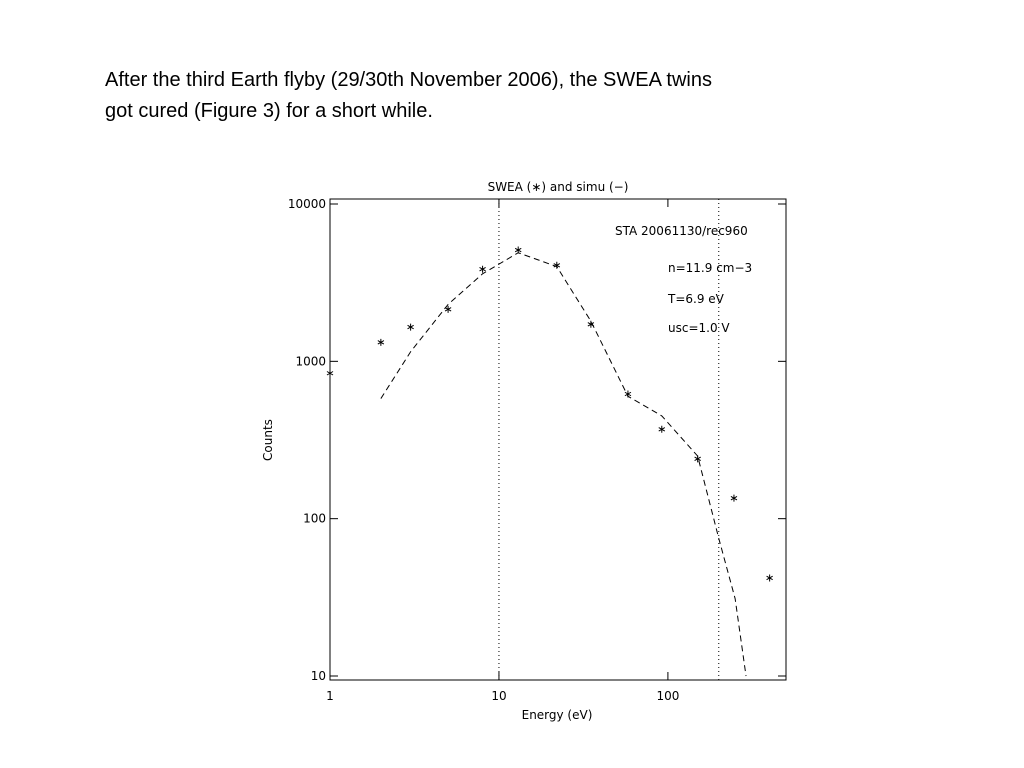 This screenshot has height=768, width=1024. What do you see at coordinates (314, 519) in the screenshot?
I see `y-tick-label: 100` at bounding box center [314, 519].